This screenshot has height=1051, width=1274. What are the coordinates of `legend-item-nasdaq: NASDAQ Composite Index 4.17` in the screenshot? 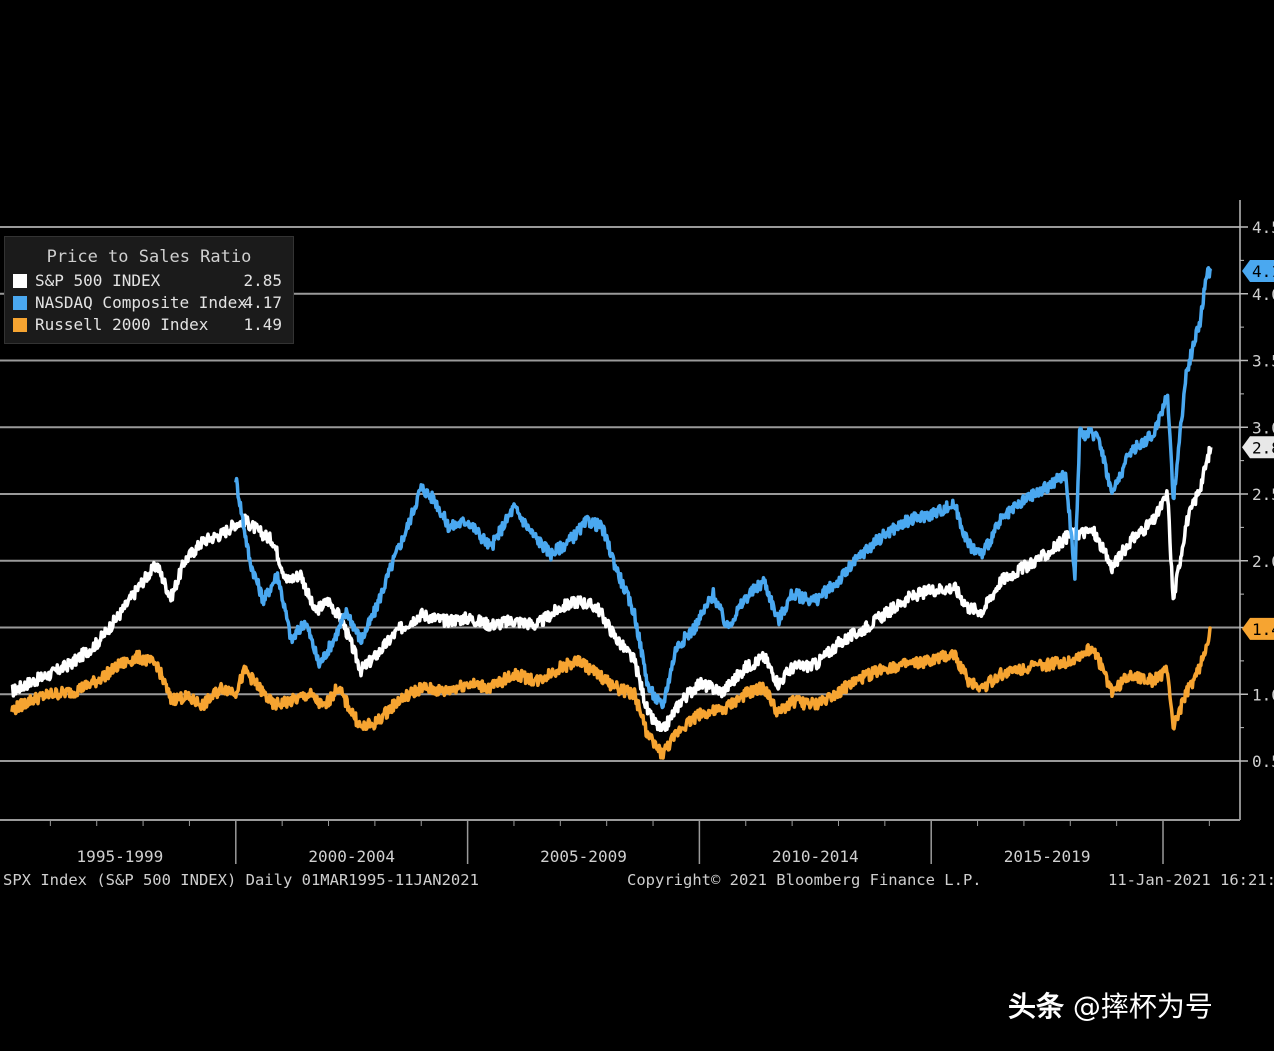 It's located at (150, 303).